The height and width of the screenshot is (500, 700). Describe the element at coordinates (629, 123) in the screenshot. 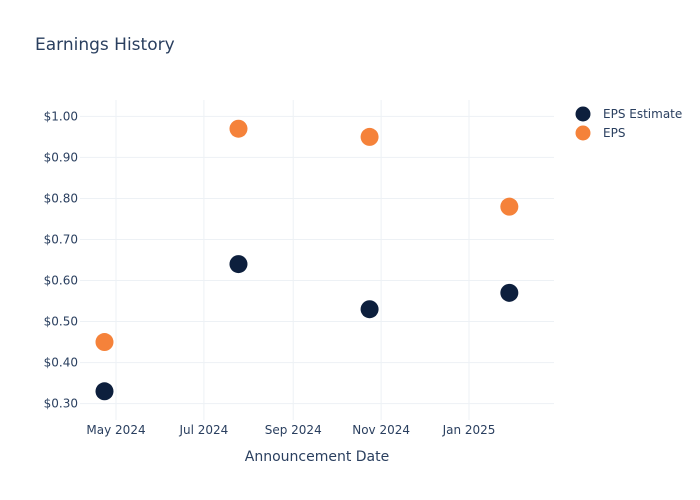

I see `legend: EPS Estimate EPS` at that location.